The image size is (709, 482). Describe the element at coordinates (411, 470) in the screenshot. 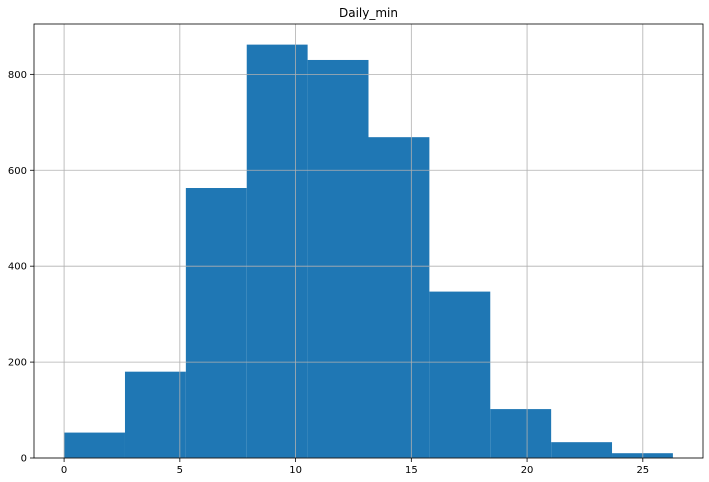

I see `x-tick-label: 15` at that location.